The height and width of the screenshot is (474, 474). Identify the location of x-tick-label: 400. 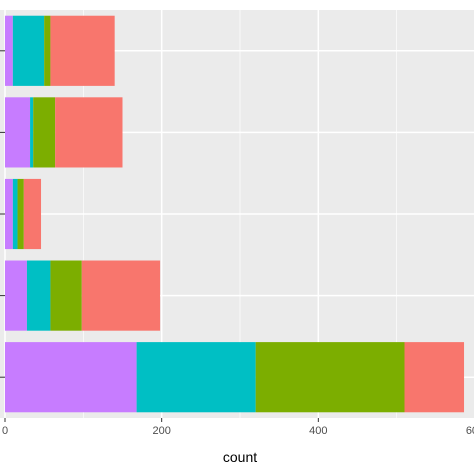
(318, 431).